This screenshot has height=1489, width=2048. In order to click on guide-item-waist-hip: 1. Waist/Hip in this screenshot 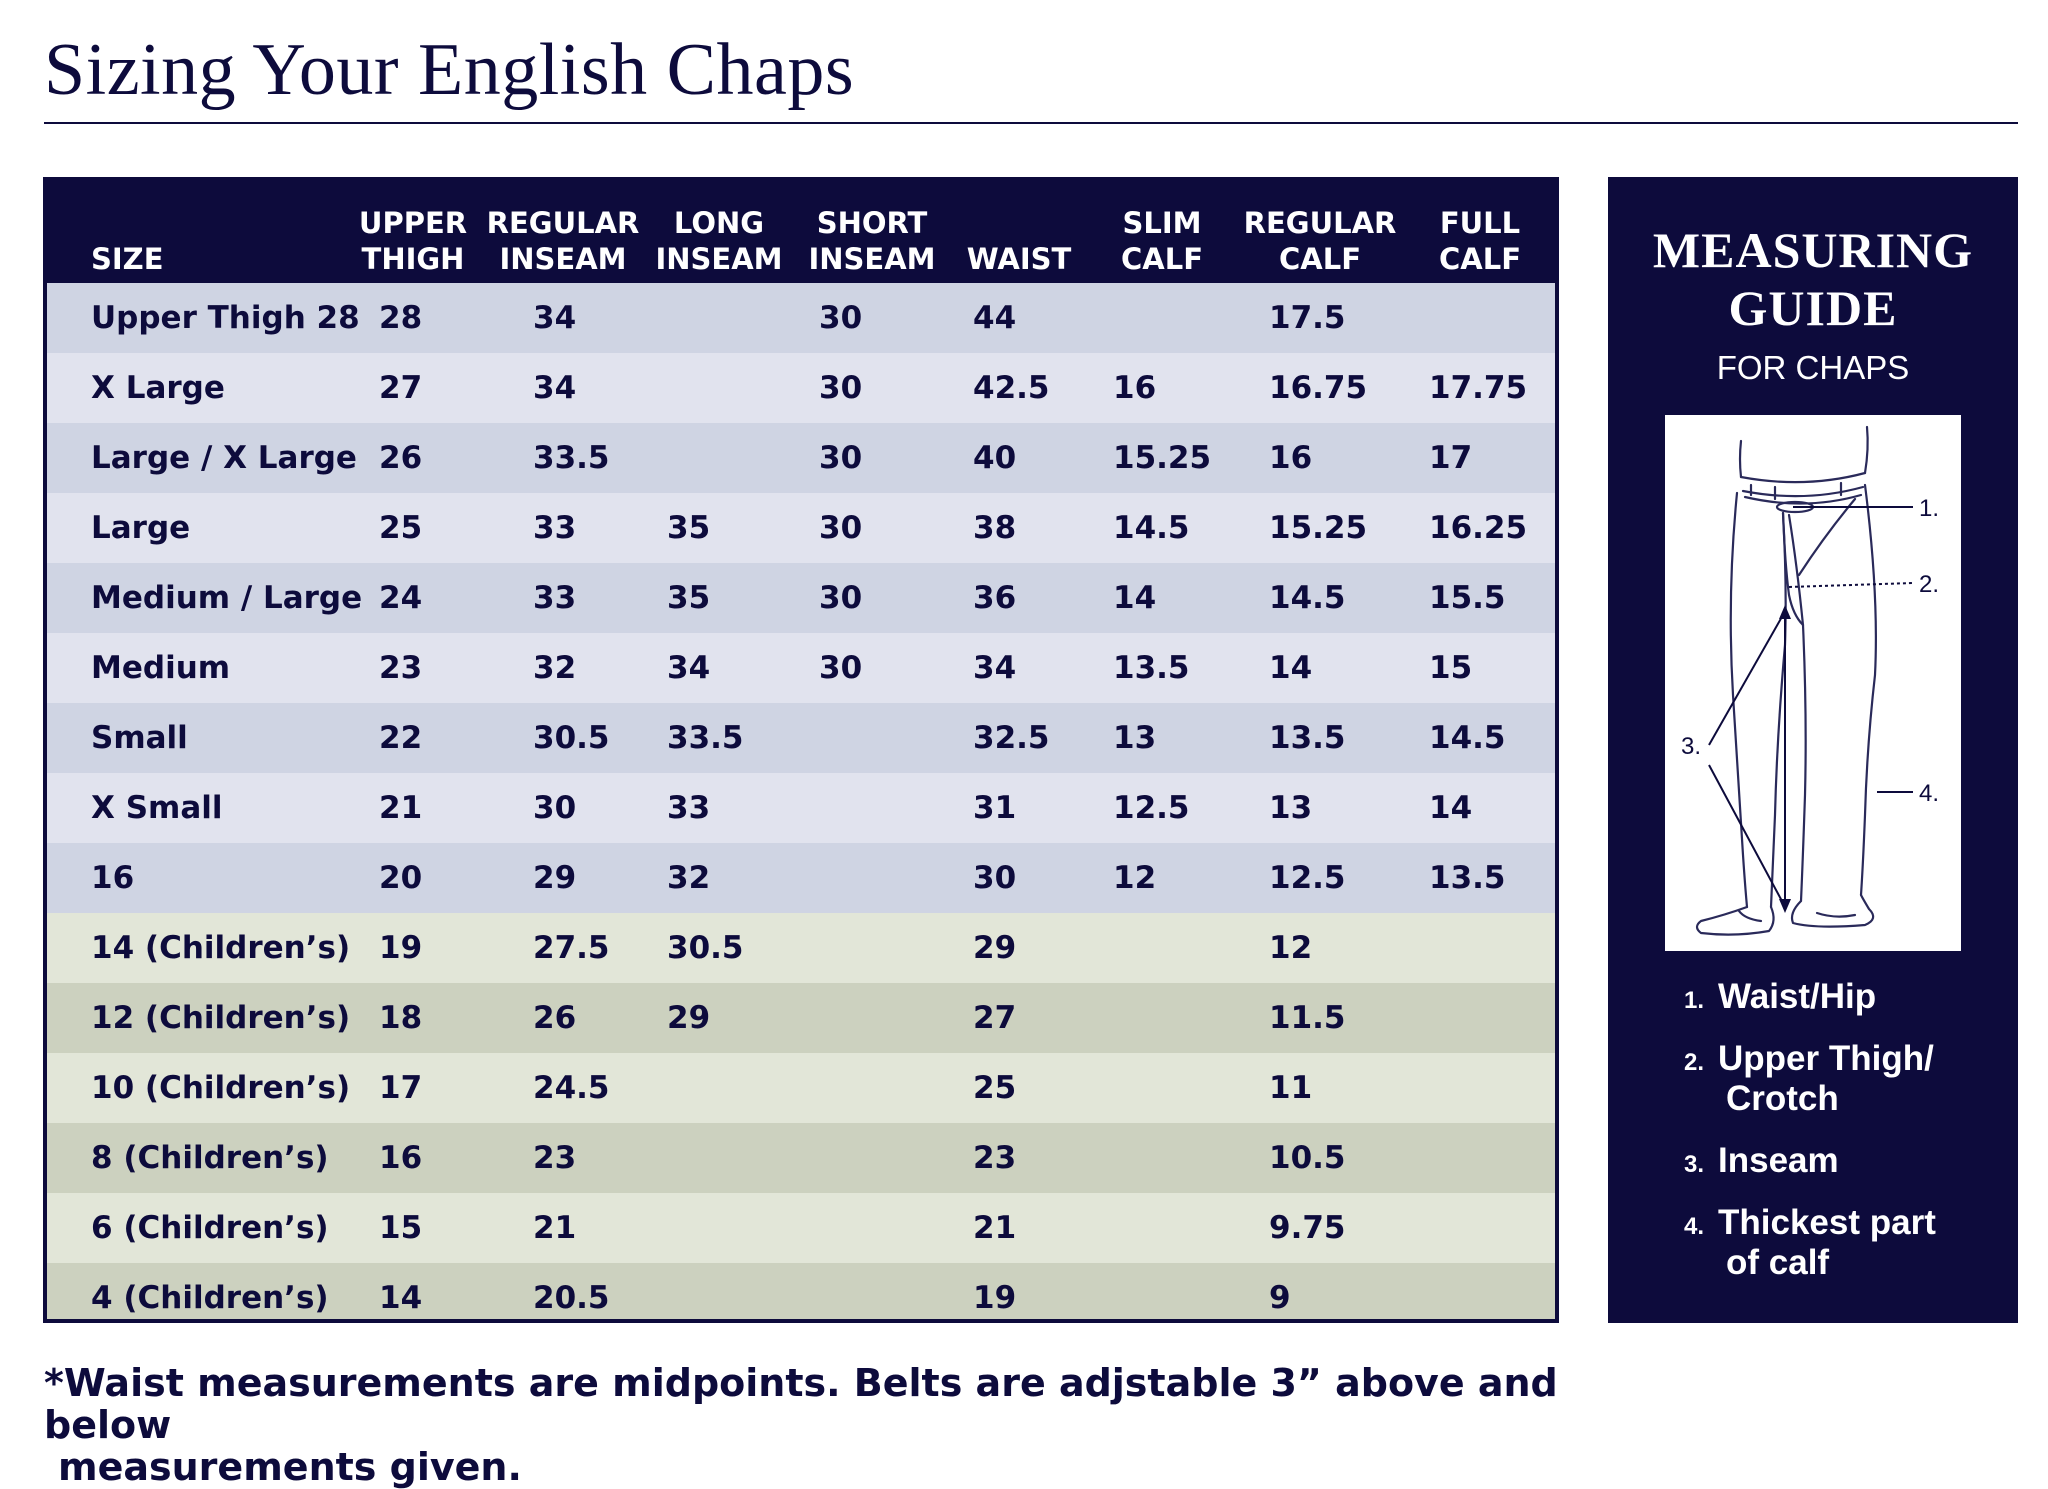, I will do `click(1844, 997)`.